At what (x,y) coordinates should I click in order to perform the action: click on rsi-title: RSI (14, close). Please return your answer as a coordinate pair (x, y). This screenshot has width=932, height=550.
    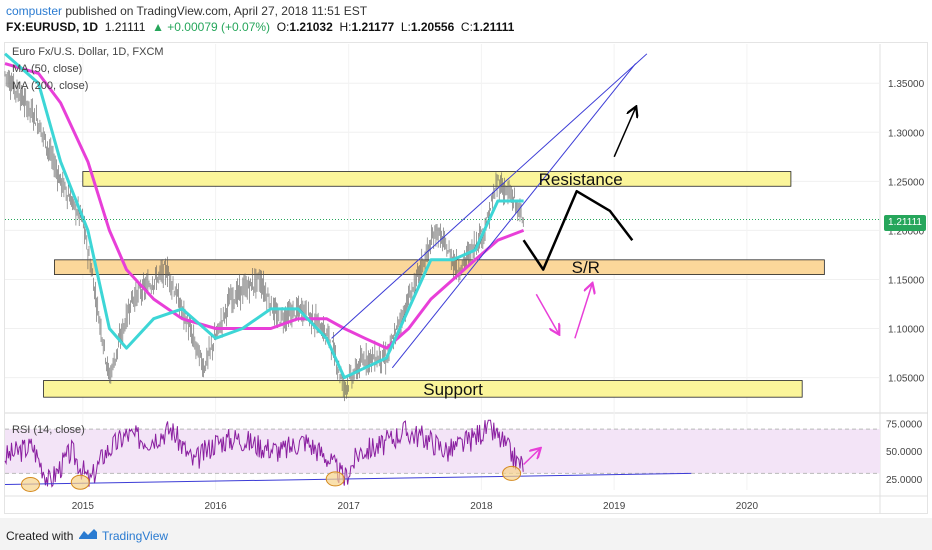
    Looking at the image, I should click on (48, 430).